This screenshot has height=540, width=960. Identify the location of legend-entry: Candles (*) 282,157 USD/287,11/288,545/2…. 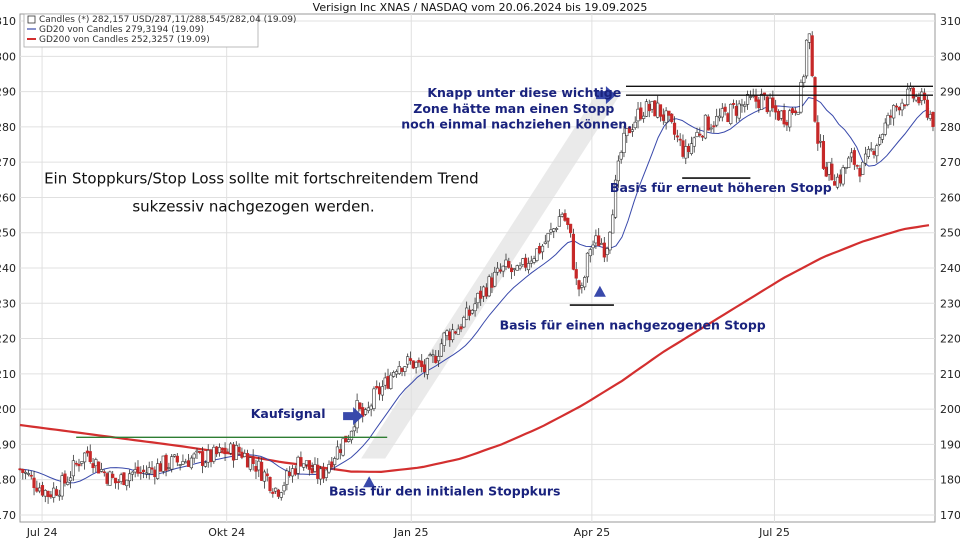
(167, 20).